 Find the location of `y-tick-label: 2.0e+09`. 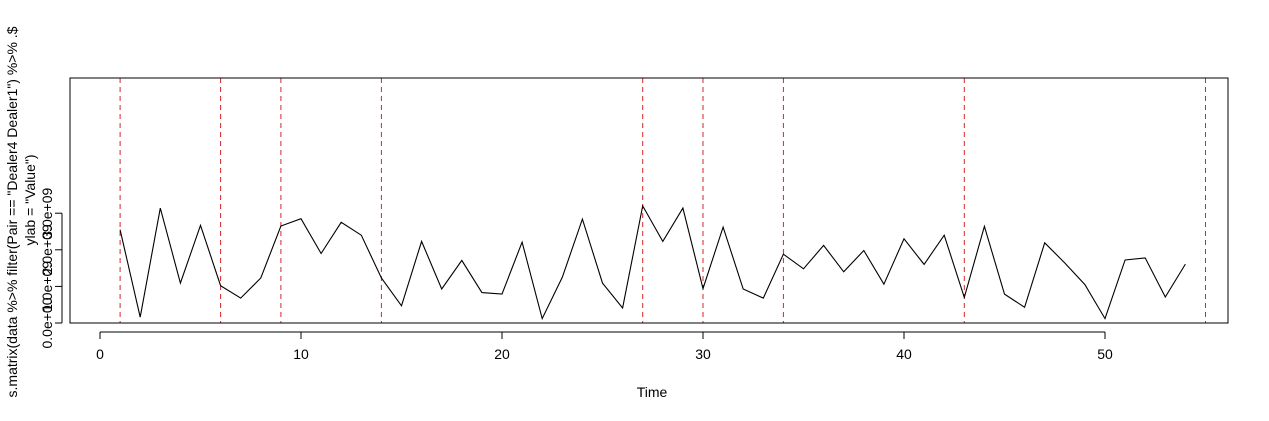

y-tick-label: 2.0e+09 is located at coordinates (47, 249).